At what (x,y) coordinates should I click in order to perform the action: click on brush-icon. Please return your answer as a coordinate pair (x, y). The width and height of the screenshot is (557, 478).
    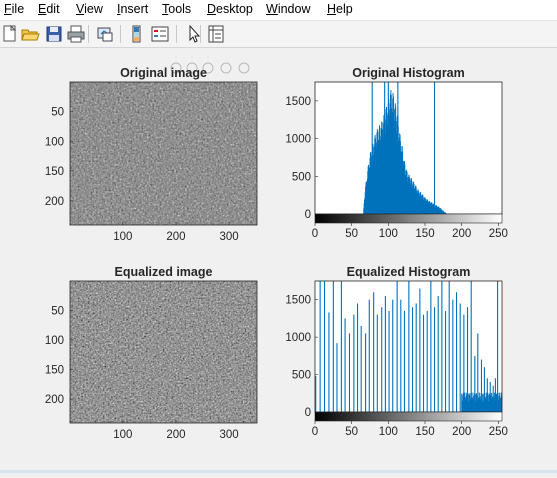
    Looking at the image, I should click on (176, 68).